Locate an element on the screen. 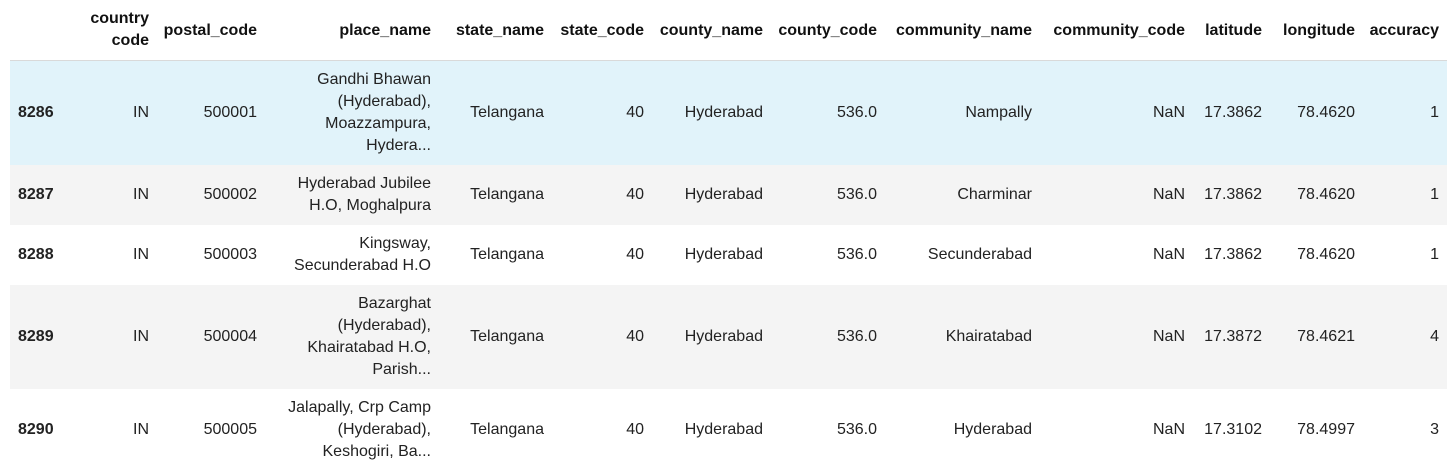  cell-postal-code: 500002 is located at coordinates (230, 194).